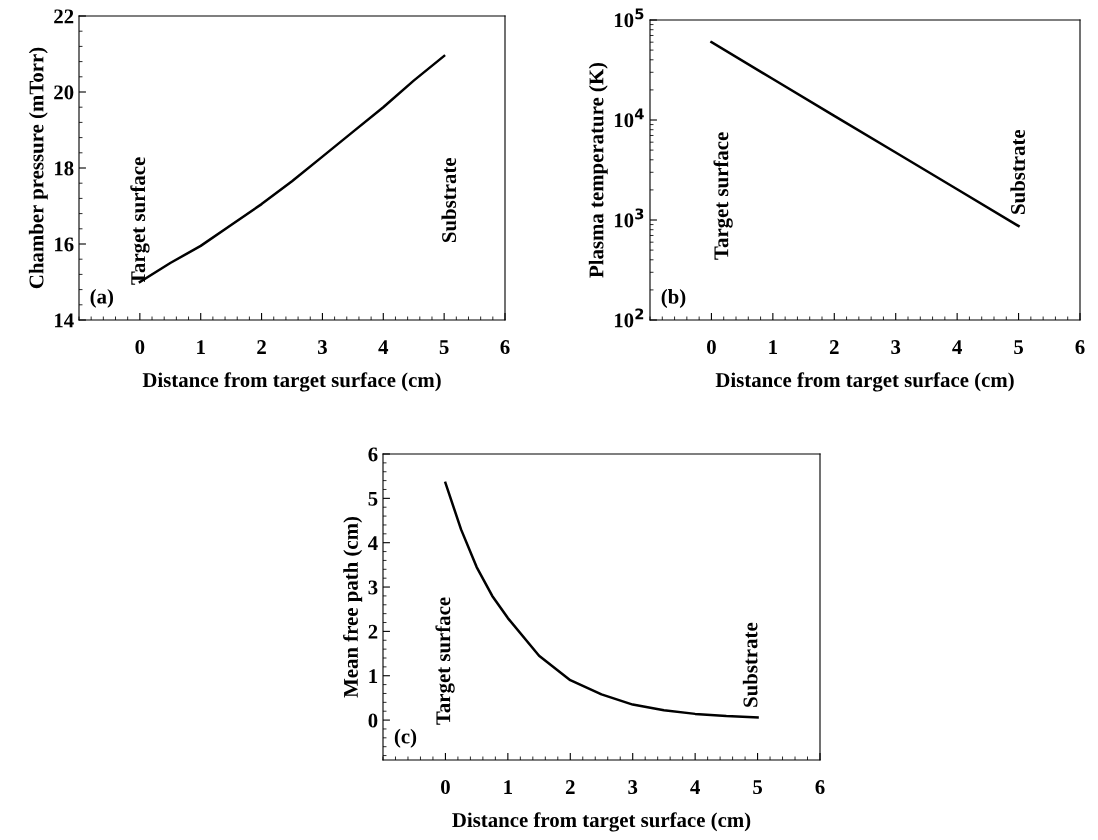  I want to click on y-tick-label: 16, so click(64, 244).